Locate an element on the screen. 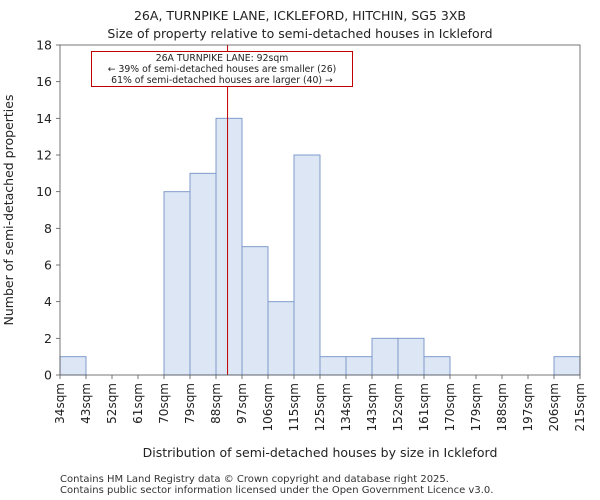 Image resolution: width=600 pixels, height=500 pixels. y-tick-label: 4 is located at coordinates (48, 301).